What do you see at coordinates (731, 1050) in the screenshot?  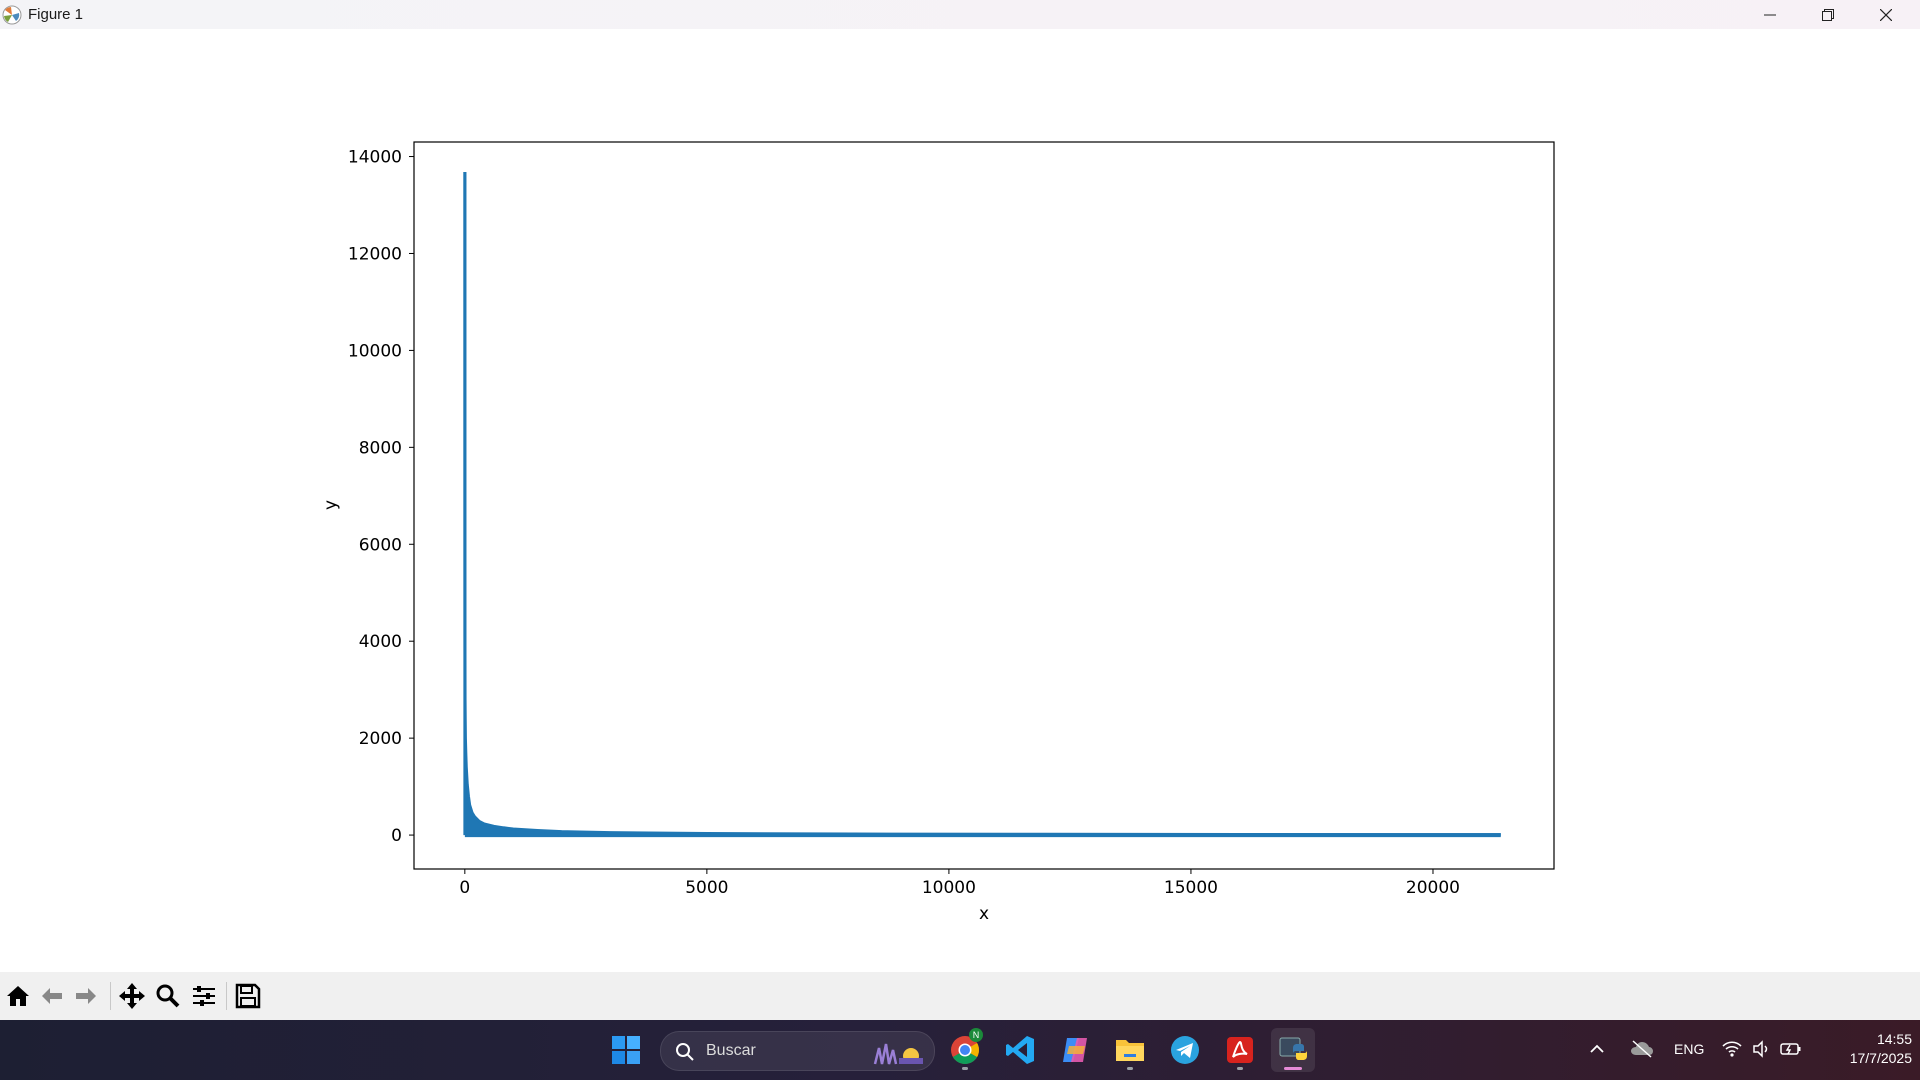 I see `search-placeholder: Buscar` at bounding box center [731, 1050].